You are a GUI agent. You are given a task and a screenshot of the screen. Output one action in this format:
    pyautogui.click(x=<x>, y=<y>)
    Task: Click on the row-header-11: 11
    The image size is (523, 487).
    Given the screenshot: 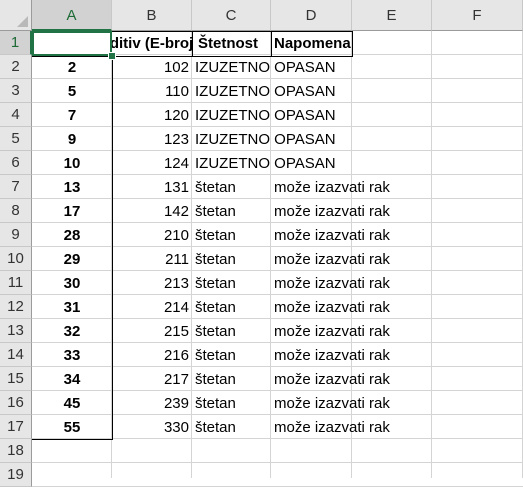 What is the action you would take?
    pyautogui.click(x=16, y=283)
    